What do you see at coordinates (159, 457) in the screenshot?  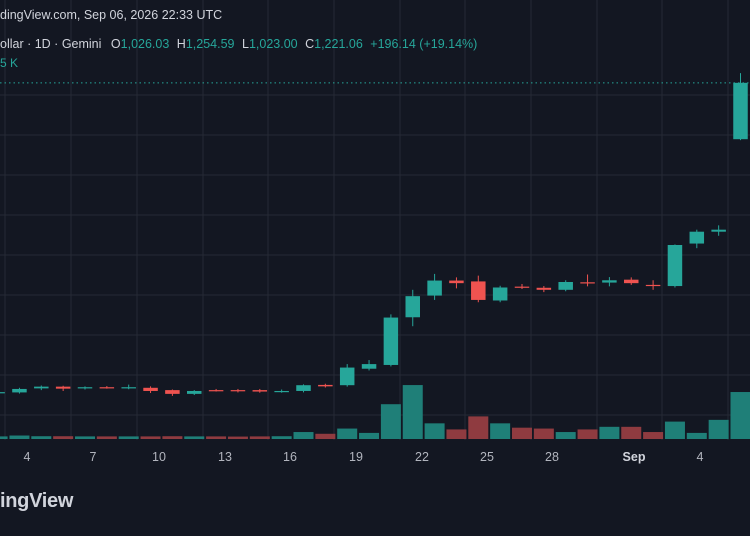 I see `x-tick-label-2: 10` at bounding box center [159, 457].